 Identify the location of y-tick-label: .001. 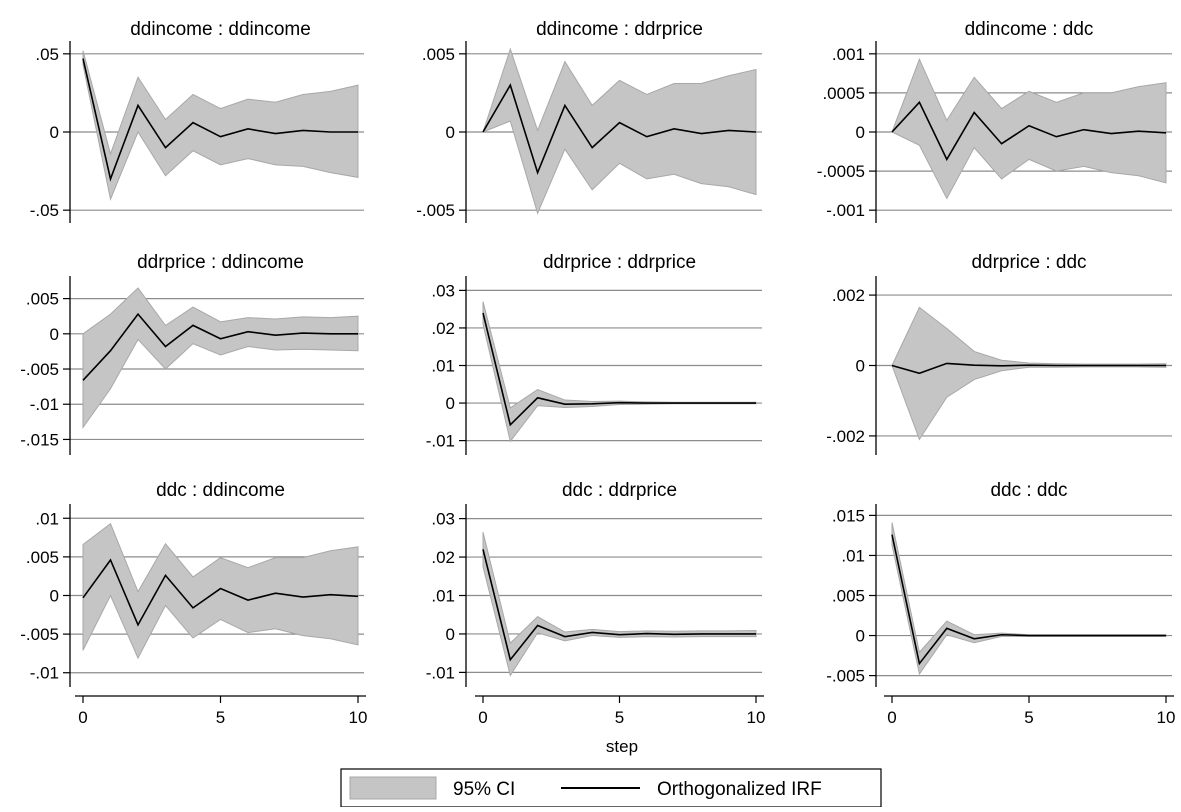
(848, 54).